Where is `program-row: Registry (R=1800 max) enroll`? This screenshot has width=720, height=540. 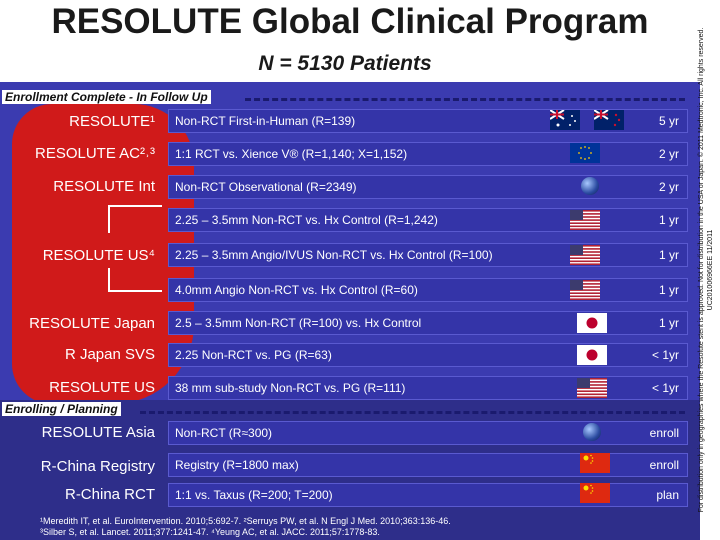
program-row: Registry (R=1800 max) enroll is located at coordinates (428, 465).